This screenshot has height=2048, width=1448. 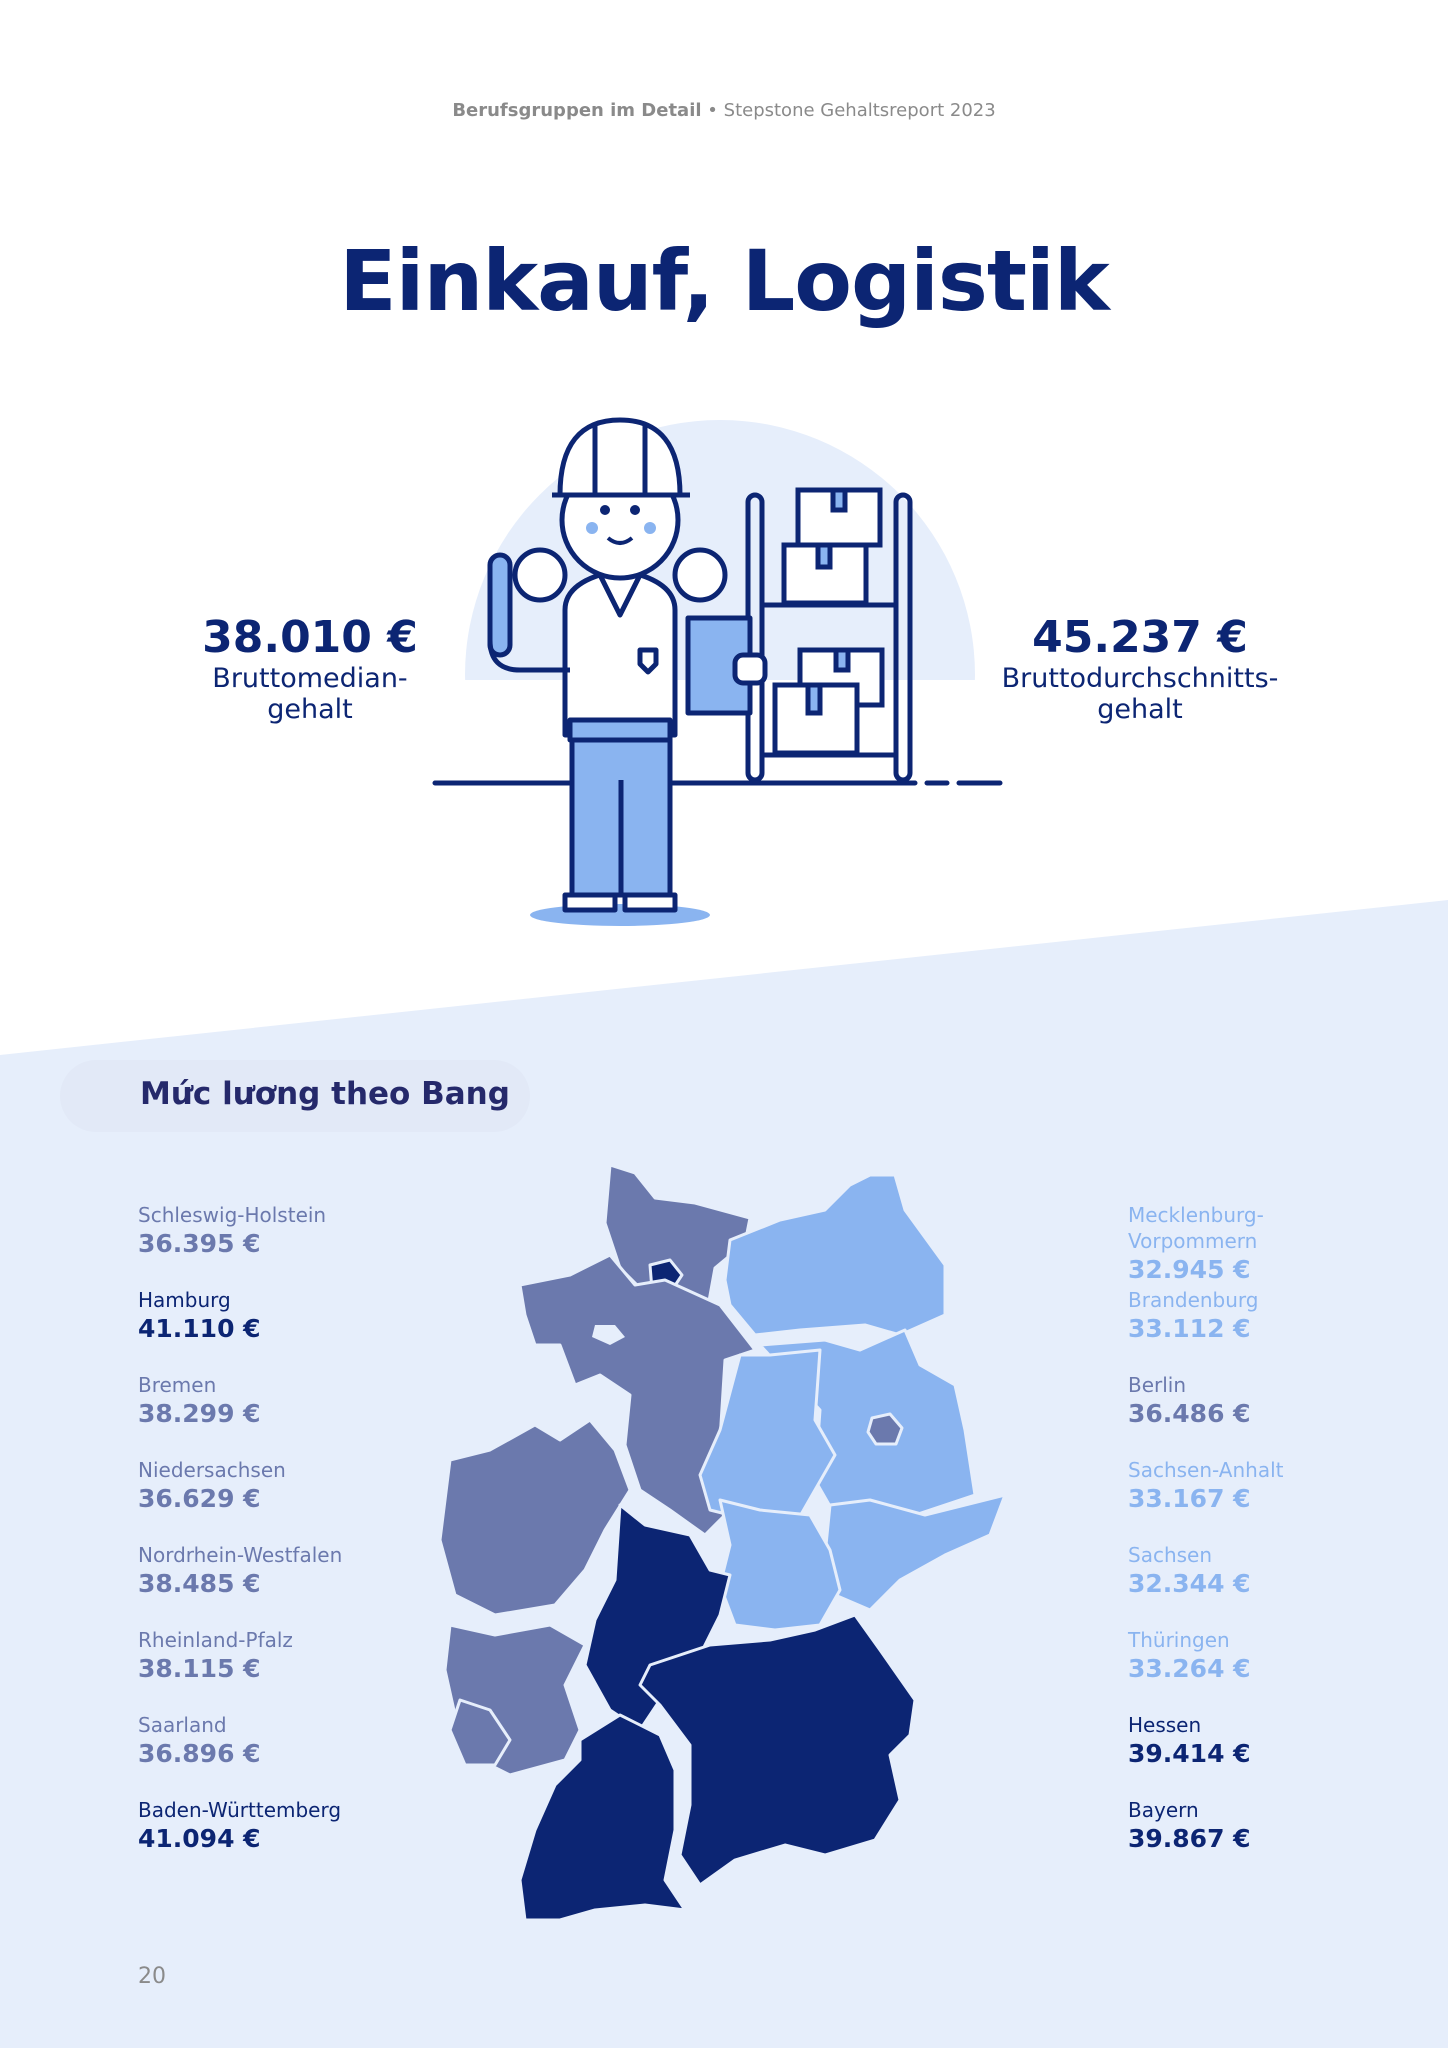 What do you see at coordinates (199, 1498) in the screenshot?
I see `state-salary: 36.629 €` at bounding box center [199, 1498].